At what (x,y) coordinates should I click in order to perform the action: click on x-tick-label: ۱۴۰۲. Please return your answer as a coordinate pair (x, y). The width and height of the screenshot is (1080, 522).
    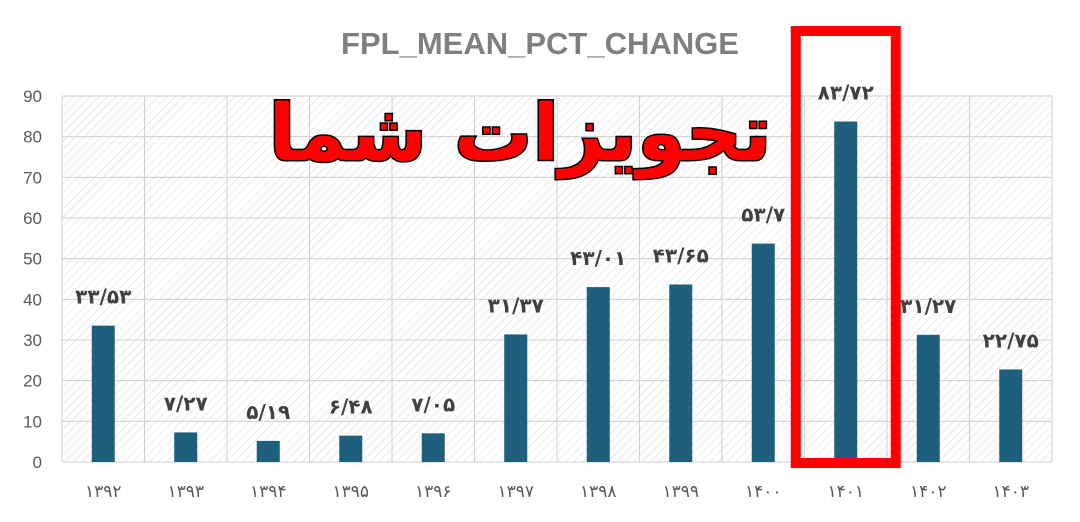
    Looking at the image, I should click on (928, 492).